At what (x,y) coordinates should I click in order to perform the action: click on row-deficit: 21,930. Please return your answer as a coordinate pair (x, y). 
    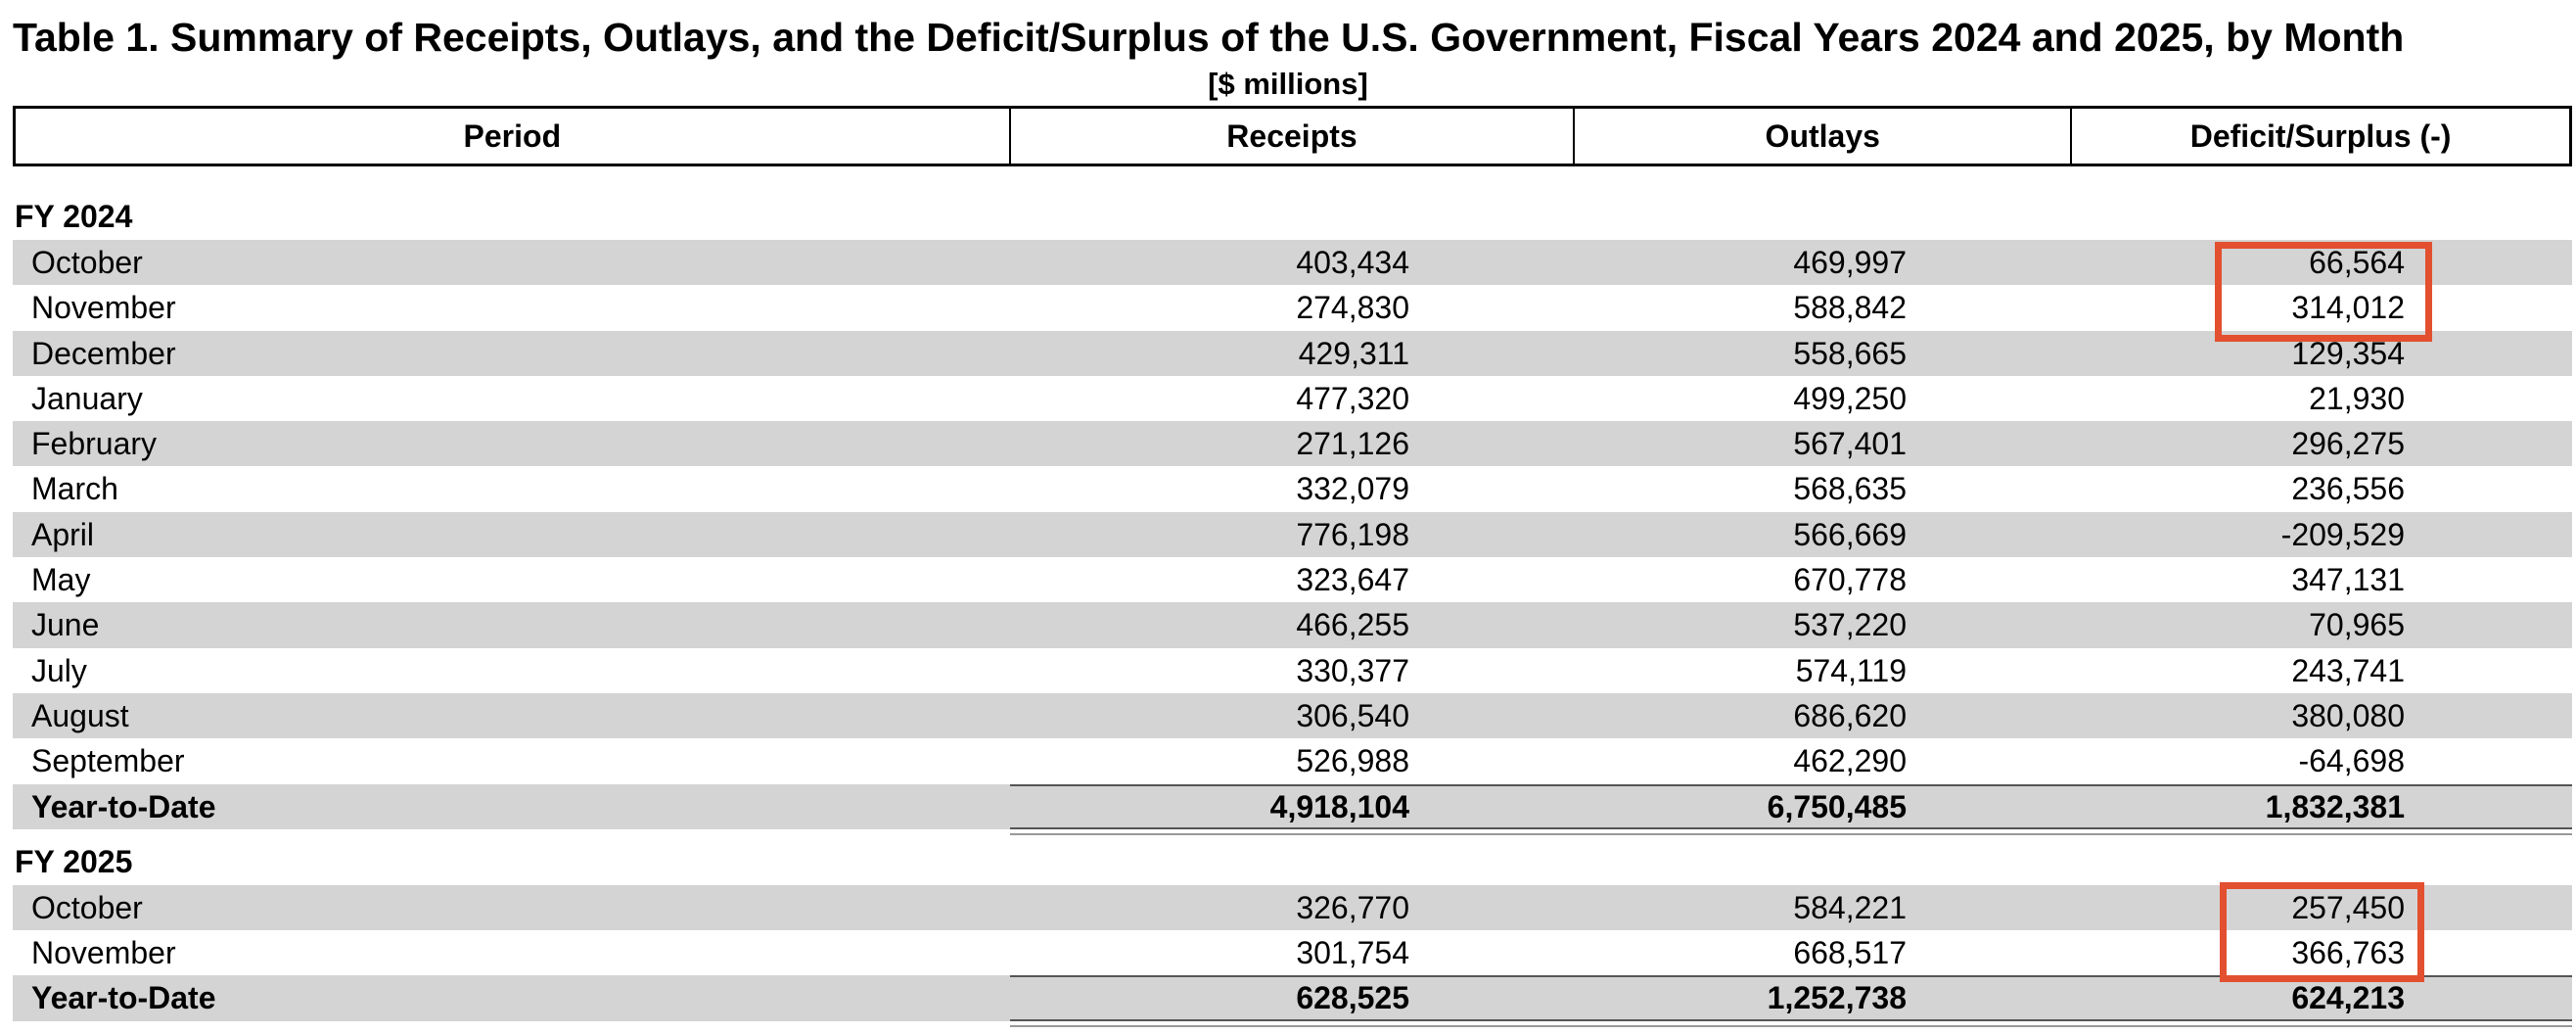
    Looking at the image, I should click on (2357, 398).